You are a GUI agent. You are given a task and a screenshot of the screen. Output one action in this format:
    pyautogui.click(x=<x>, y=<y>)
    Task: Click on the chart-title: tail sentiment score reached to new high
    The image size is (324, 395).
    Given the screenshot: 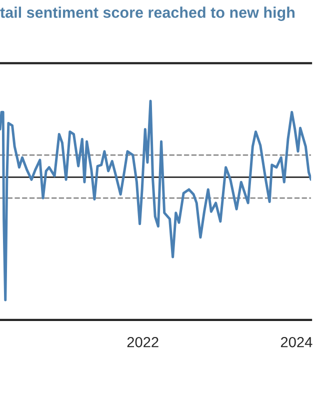 What is the action you would take?
    pyautogui.click(x=147, y=13)
    